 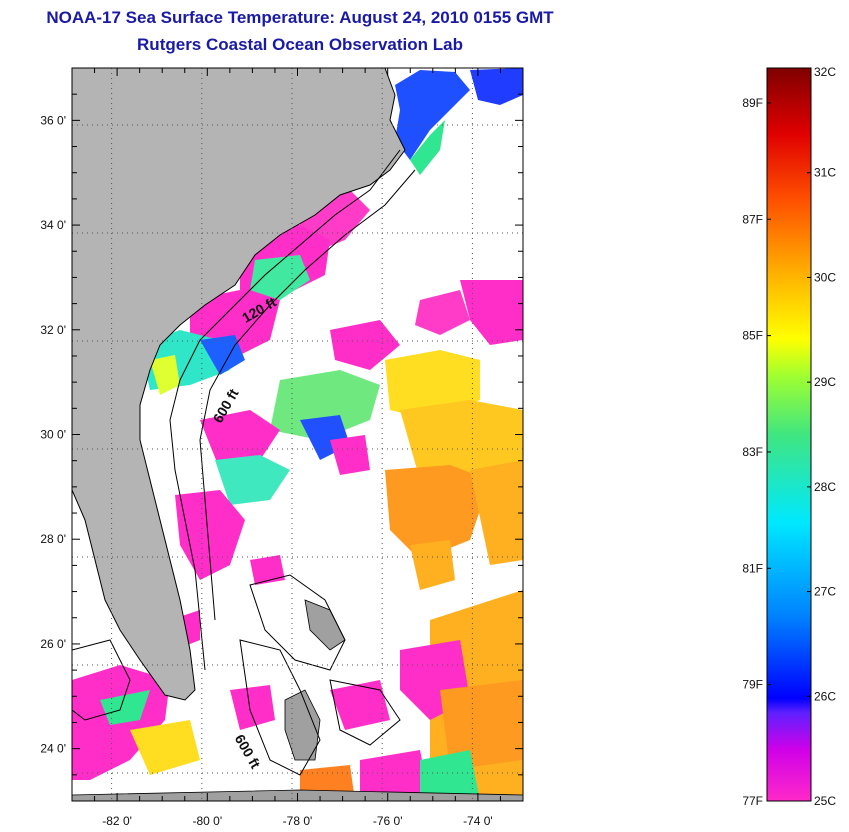 What do you see at coordinates (53, 749) in the screenshot?
I see `lat-tick-label: 24 0'` at bounding box center [53, 749].